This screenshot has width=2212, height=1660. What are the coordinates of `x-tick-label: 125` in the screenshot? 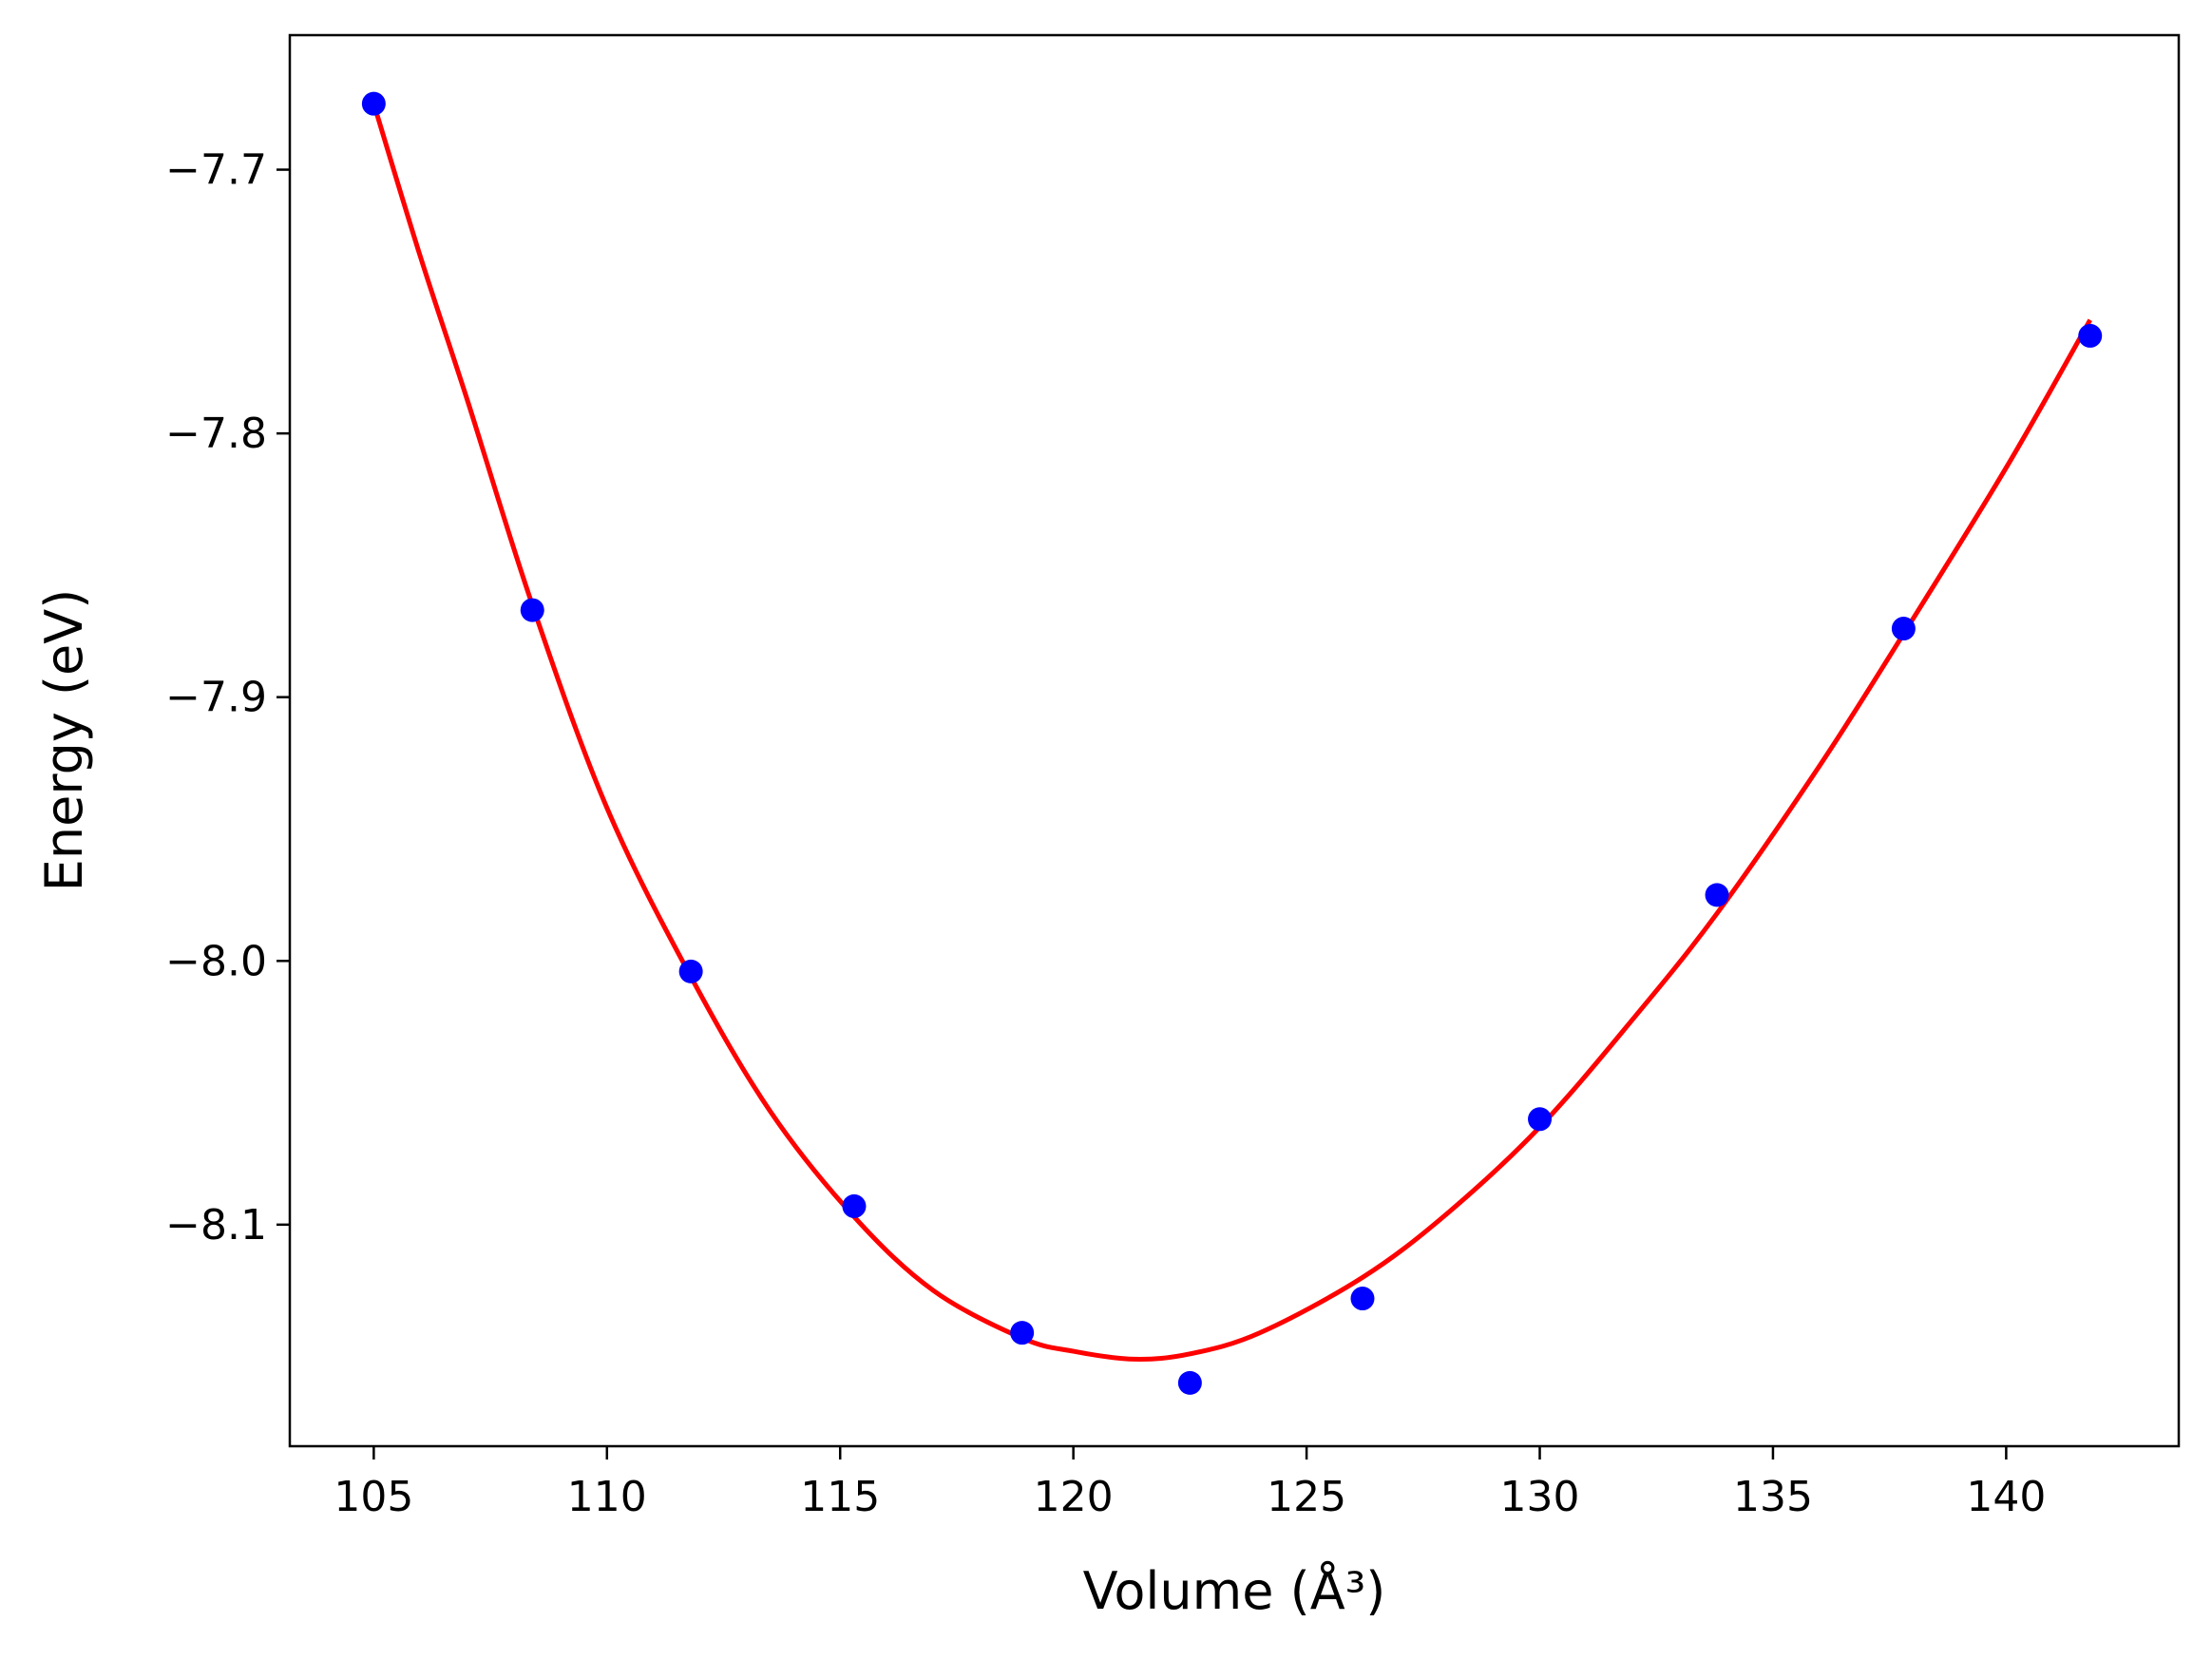 It's located at (1307, 1497).